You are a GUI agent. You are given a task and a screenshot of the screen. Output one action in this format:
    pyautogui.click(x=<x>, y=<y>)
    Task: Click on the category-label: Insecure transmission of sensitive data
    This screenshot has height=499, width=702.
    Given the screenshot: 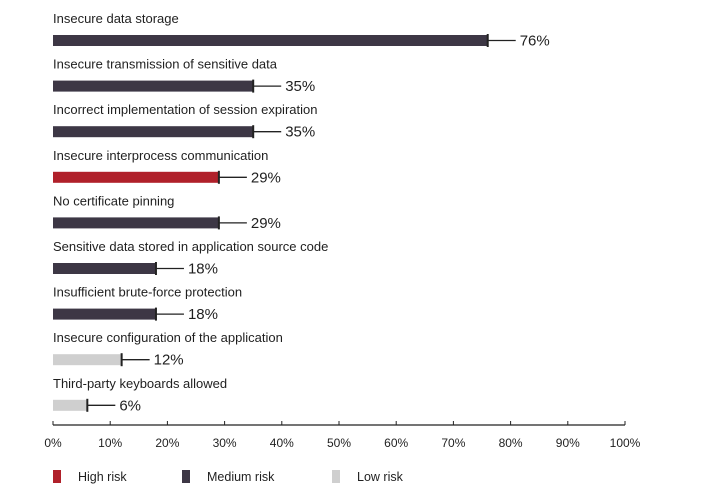 What is the action you would take?
    pyautogui.click(x=165, y=64)
    